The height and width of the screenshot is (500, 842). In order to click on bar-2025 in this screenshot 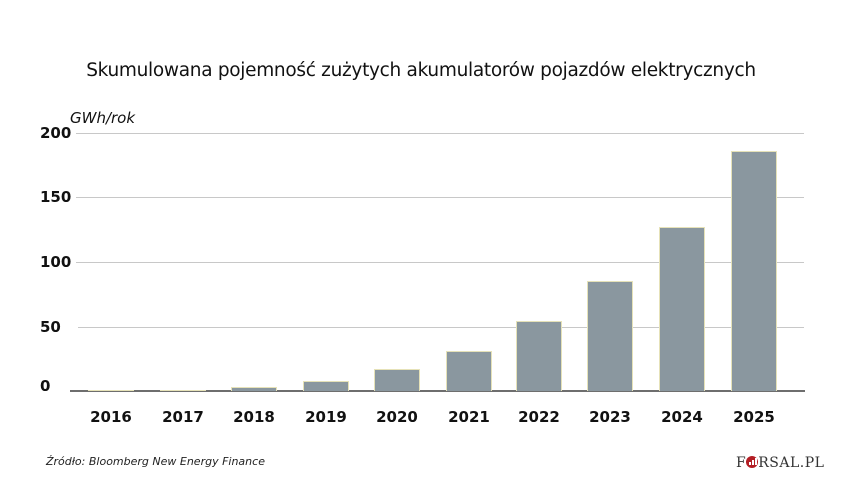, I will do `click(754, 271)`.